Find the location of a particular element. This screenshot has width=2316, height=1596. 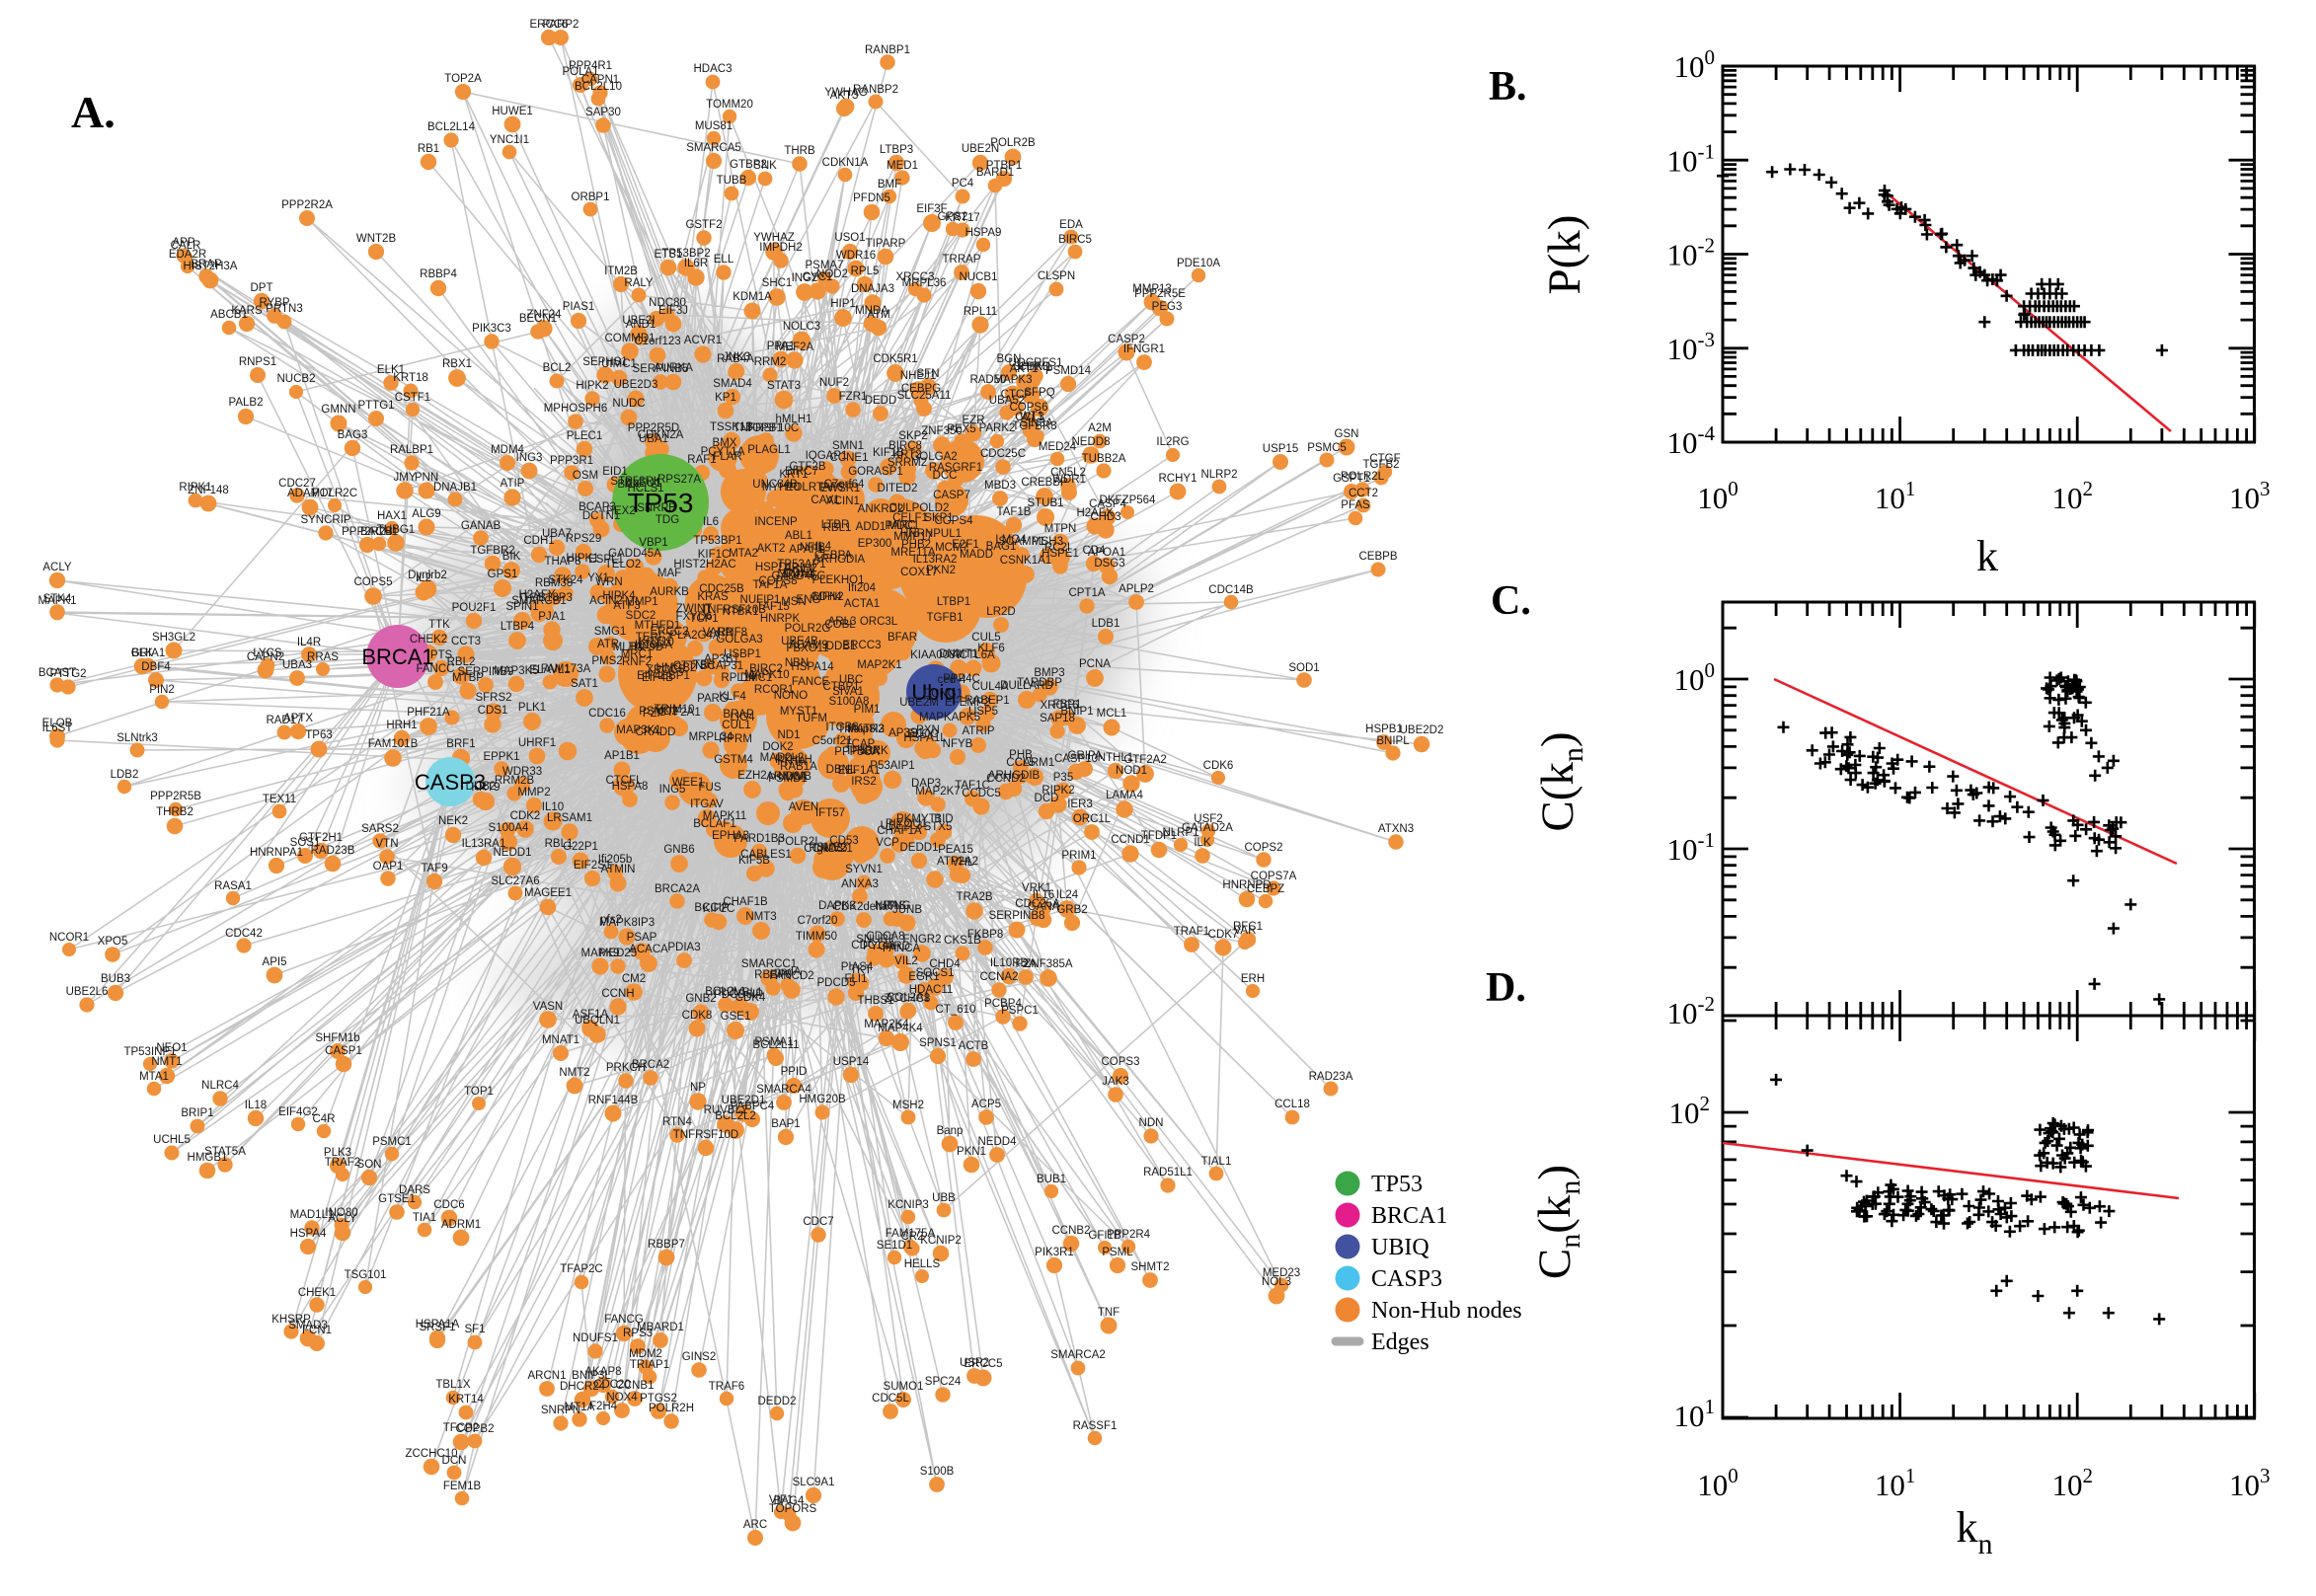

svg-text: P53AIP1 is located at coordinates (892, 766).